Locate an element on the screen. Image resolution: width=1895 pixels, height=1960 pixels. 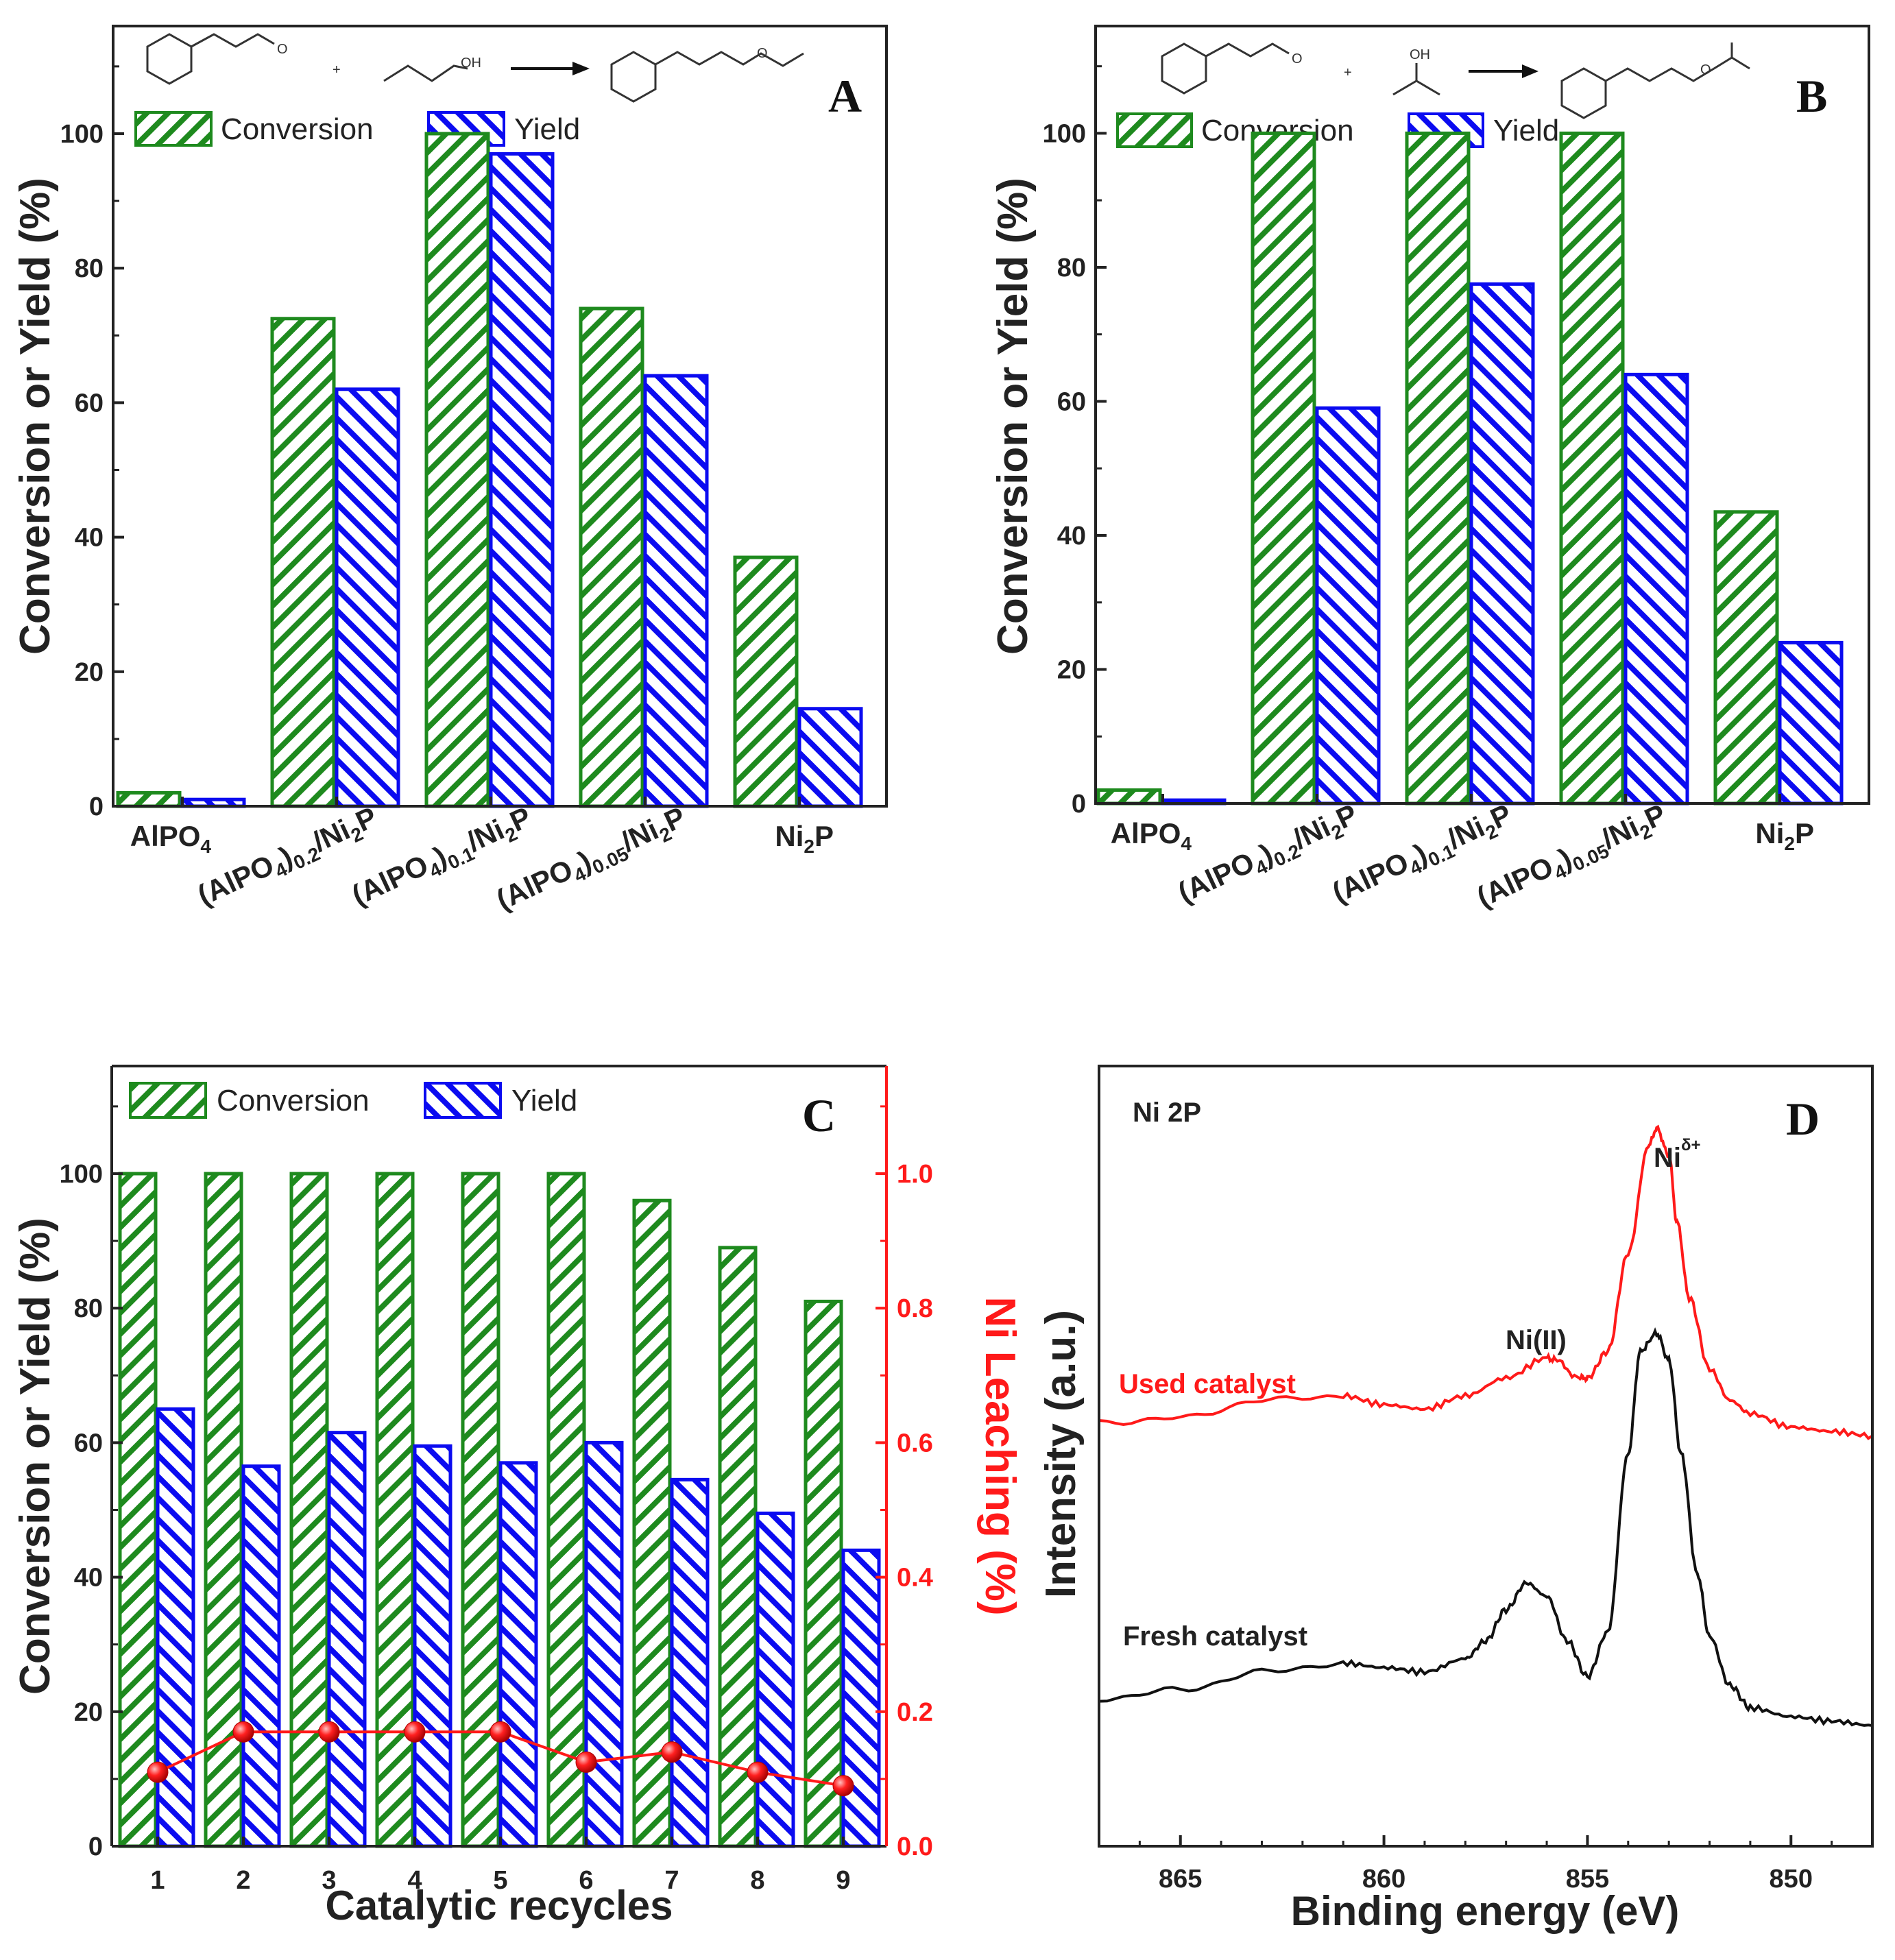
panel-b-ylabel: Conversion or Yield (%) is located at coordinates (1013, 416).